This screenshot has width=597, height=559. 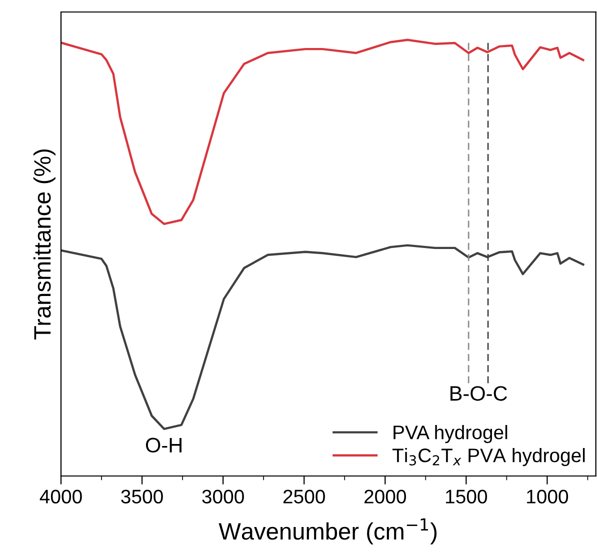 What do you see at coordinates (142, 497) in the screenshot?
I see `x-tick-label: 3500` at bounding box center [142, 497].